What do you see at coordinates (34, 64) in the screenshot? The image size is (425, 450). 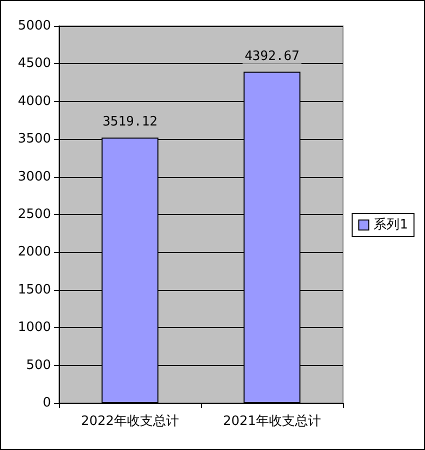 I see `y-tick-label: 4500` at bounding box center [34, 64].